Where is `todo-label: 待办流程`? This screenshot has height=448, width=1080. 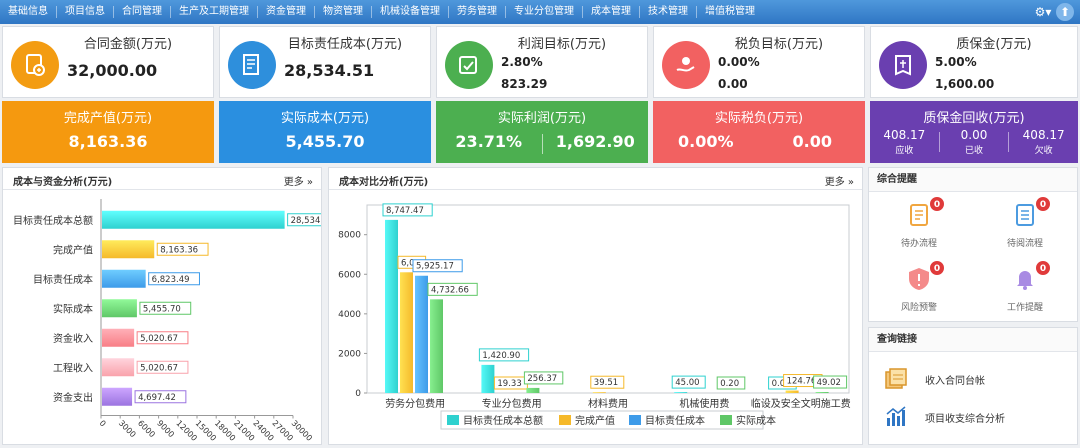
todo-label: 待办流程 is located at coordinates (918, 244).